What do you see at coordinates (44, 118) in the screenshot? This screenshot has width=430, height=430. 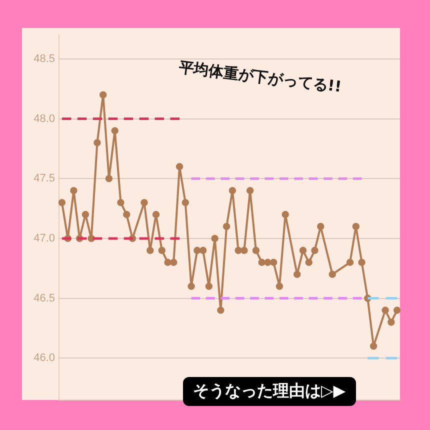 I see `y-tick-label: 48.0` at bounding box center [44, 118].